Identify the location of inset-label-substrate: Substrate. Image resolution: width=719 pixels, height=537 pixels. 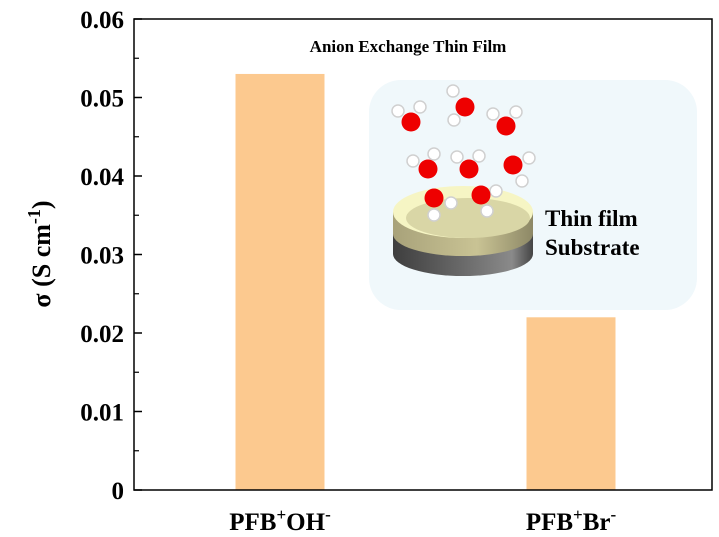
(592, 247).